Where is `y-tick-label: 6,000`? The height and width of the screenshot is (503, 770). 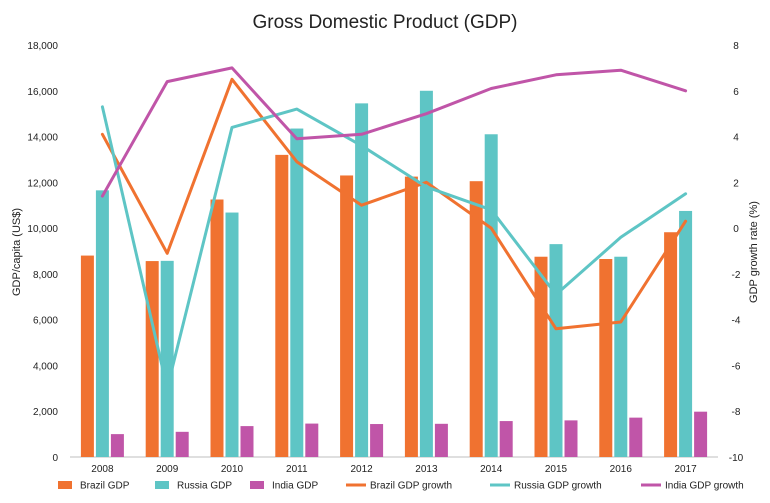
y-tick-label: 6,000 is located at coordinates (45, 321).